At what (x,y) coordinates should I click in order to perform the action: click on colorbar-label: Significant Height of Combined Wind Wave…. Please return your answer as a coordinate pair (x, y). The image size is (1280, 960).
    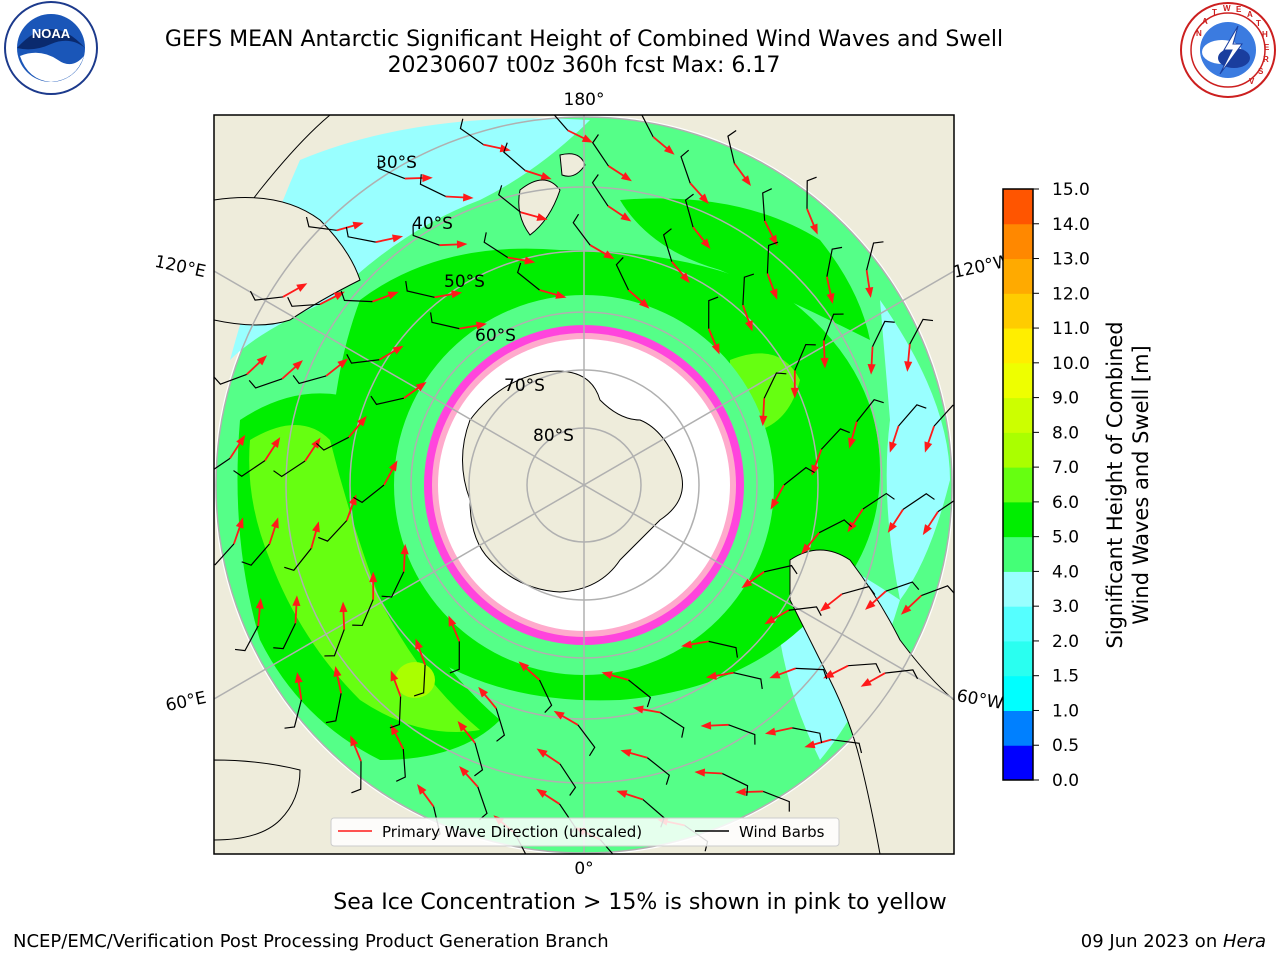
    Looking at the image, I should click on (1128, 484).